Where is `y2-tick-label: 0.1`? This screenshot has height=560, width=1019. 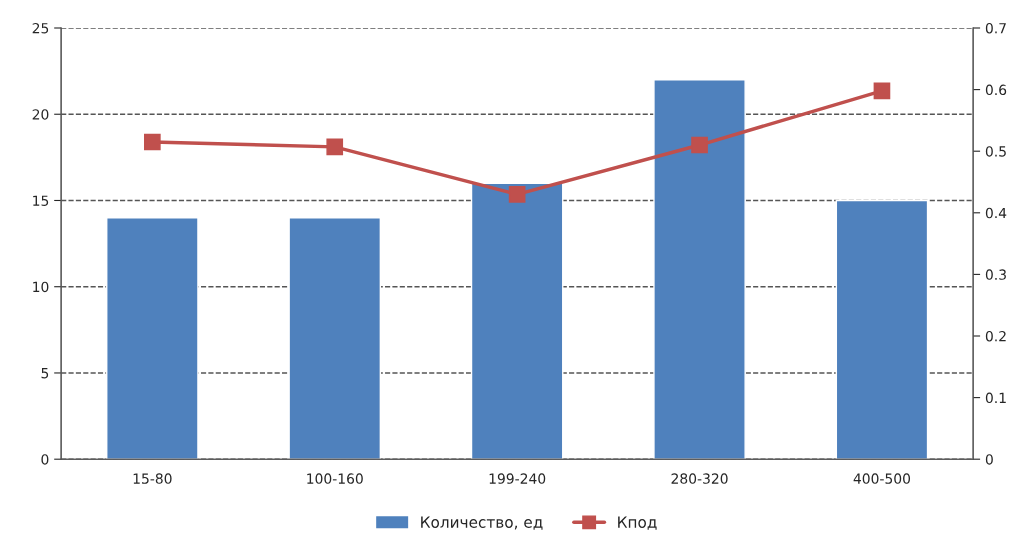
y2-tick-label: 0.1 is located at coordinates (995, 398).